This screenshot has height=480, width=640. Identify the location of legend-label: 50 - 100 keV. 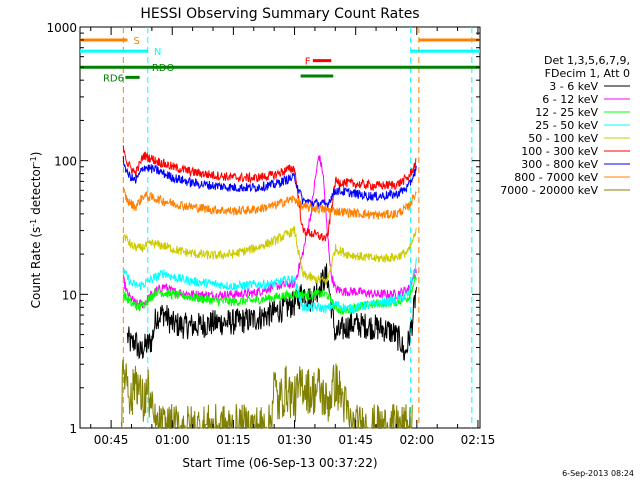
(563, 138).